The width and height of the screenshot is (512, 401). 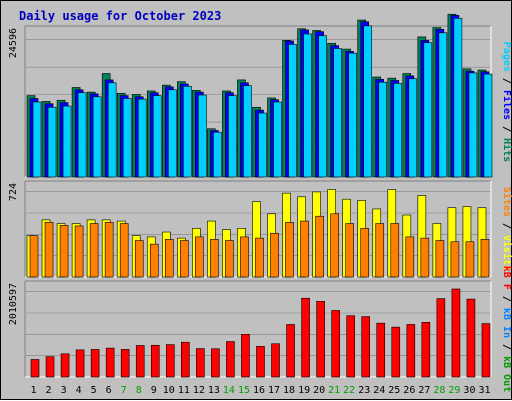 I want to click on x-tick-label: 14, so click(x=229, y=390).